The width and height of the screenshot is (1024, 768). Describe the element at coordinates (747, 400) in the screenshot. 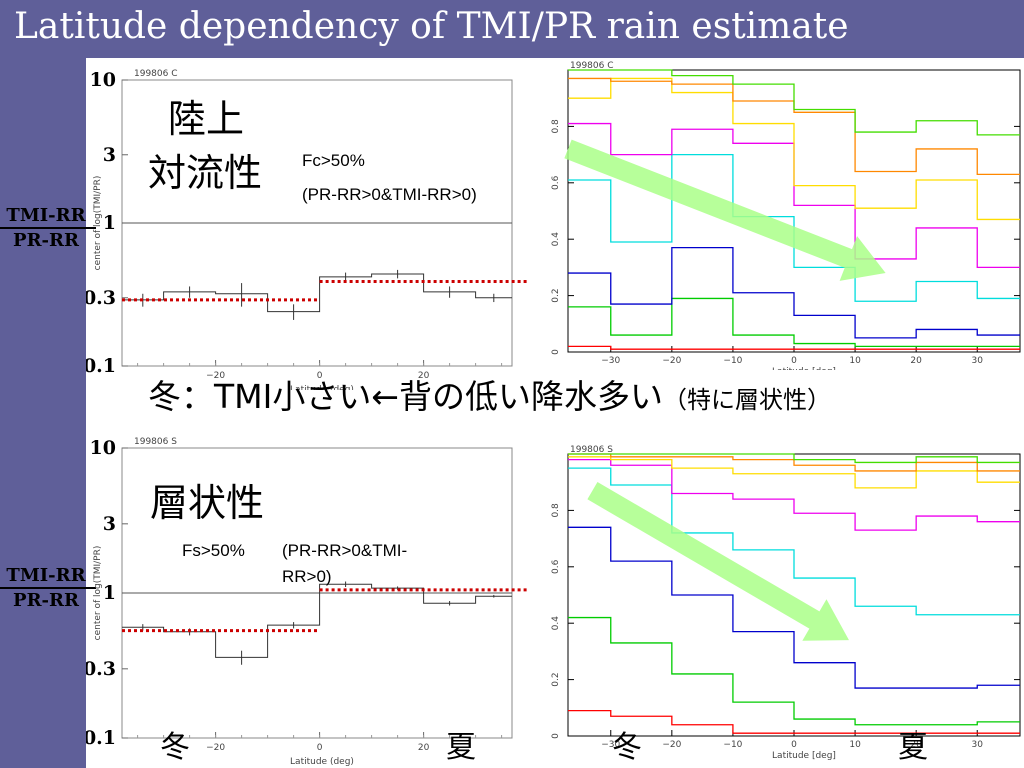

I see `middle-caption-note: （特に層状性）` at that location.